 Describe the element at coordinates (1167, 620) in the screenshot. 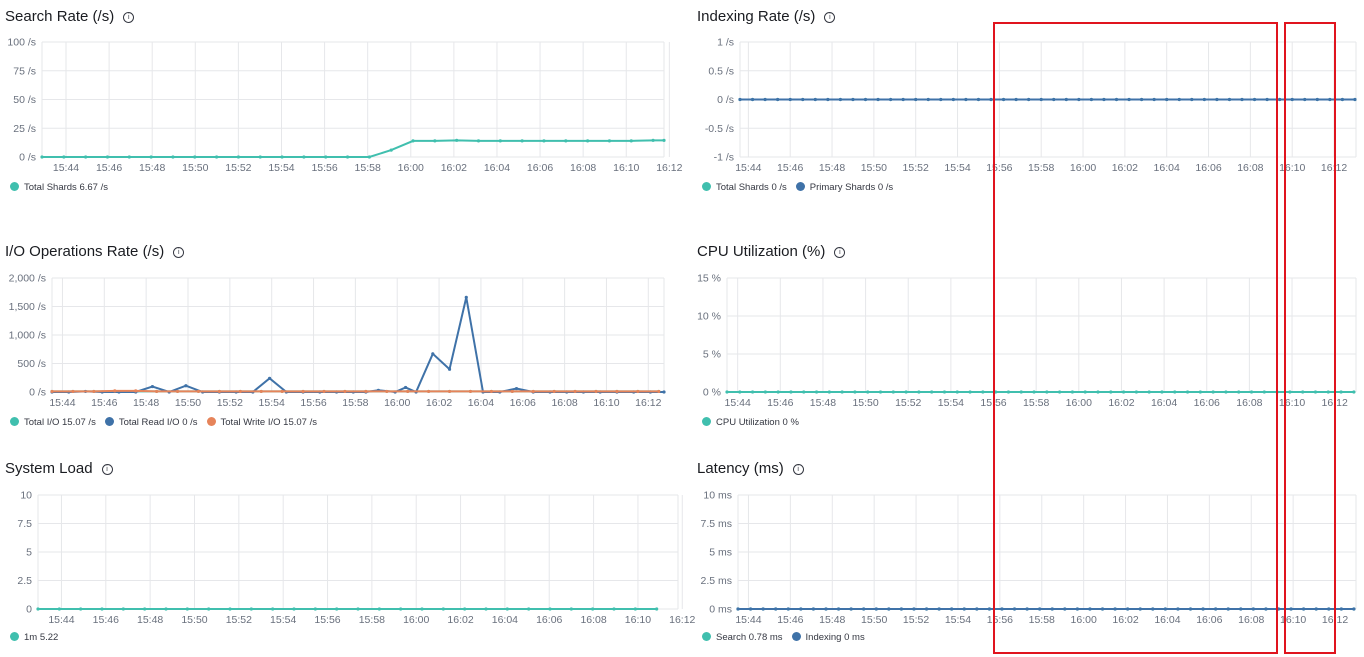

I see `x-tick-label: 16:04` at that location.